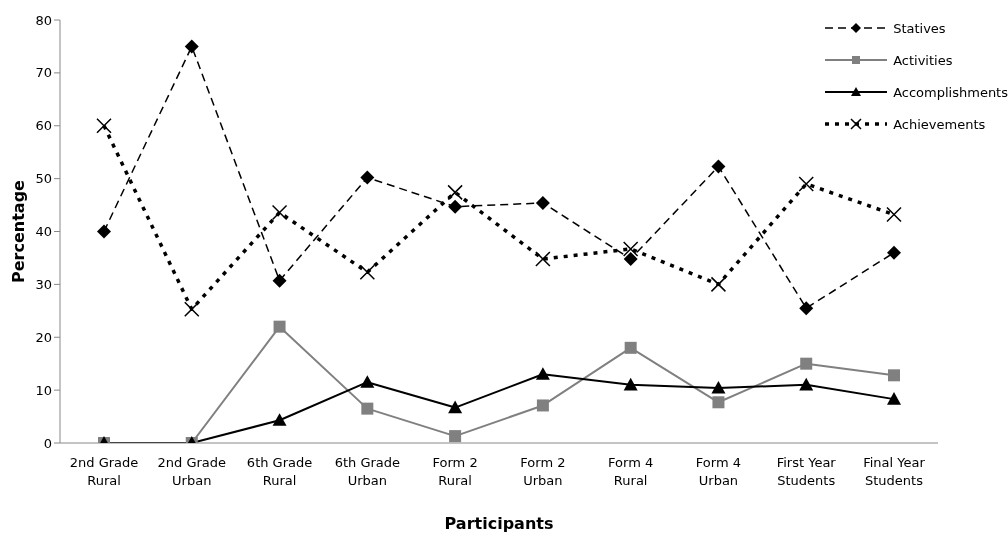 The width and height of the screenshot is (1008, 538). What do you see at coordinates (499, 524) in the screenshot?
I see `x-axis-title: Participants` at bounding box center [499, 524].